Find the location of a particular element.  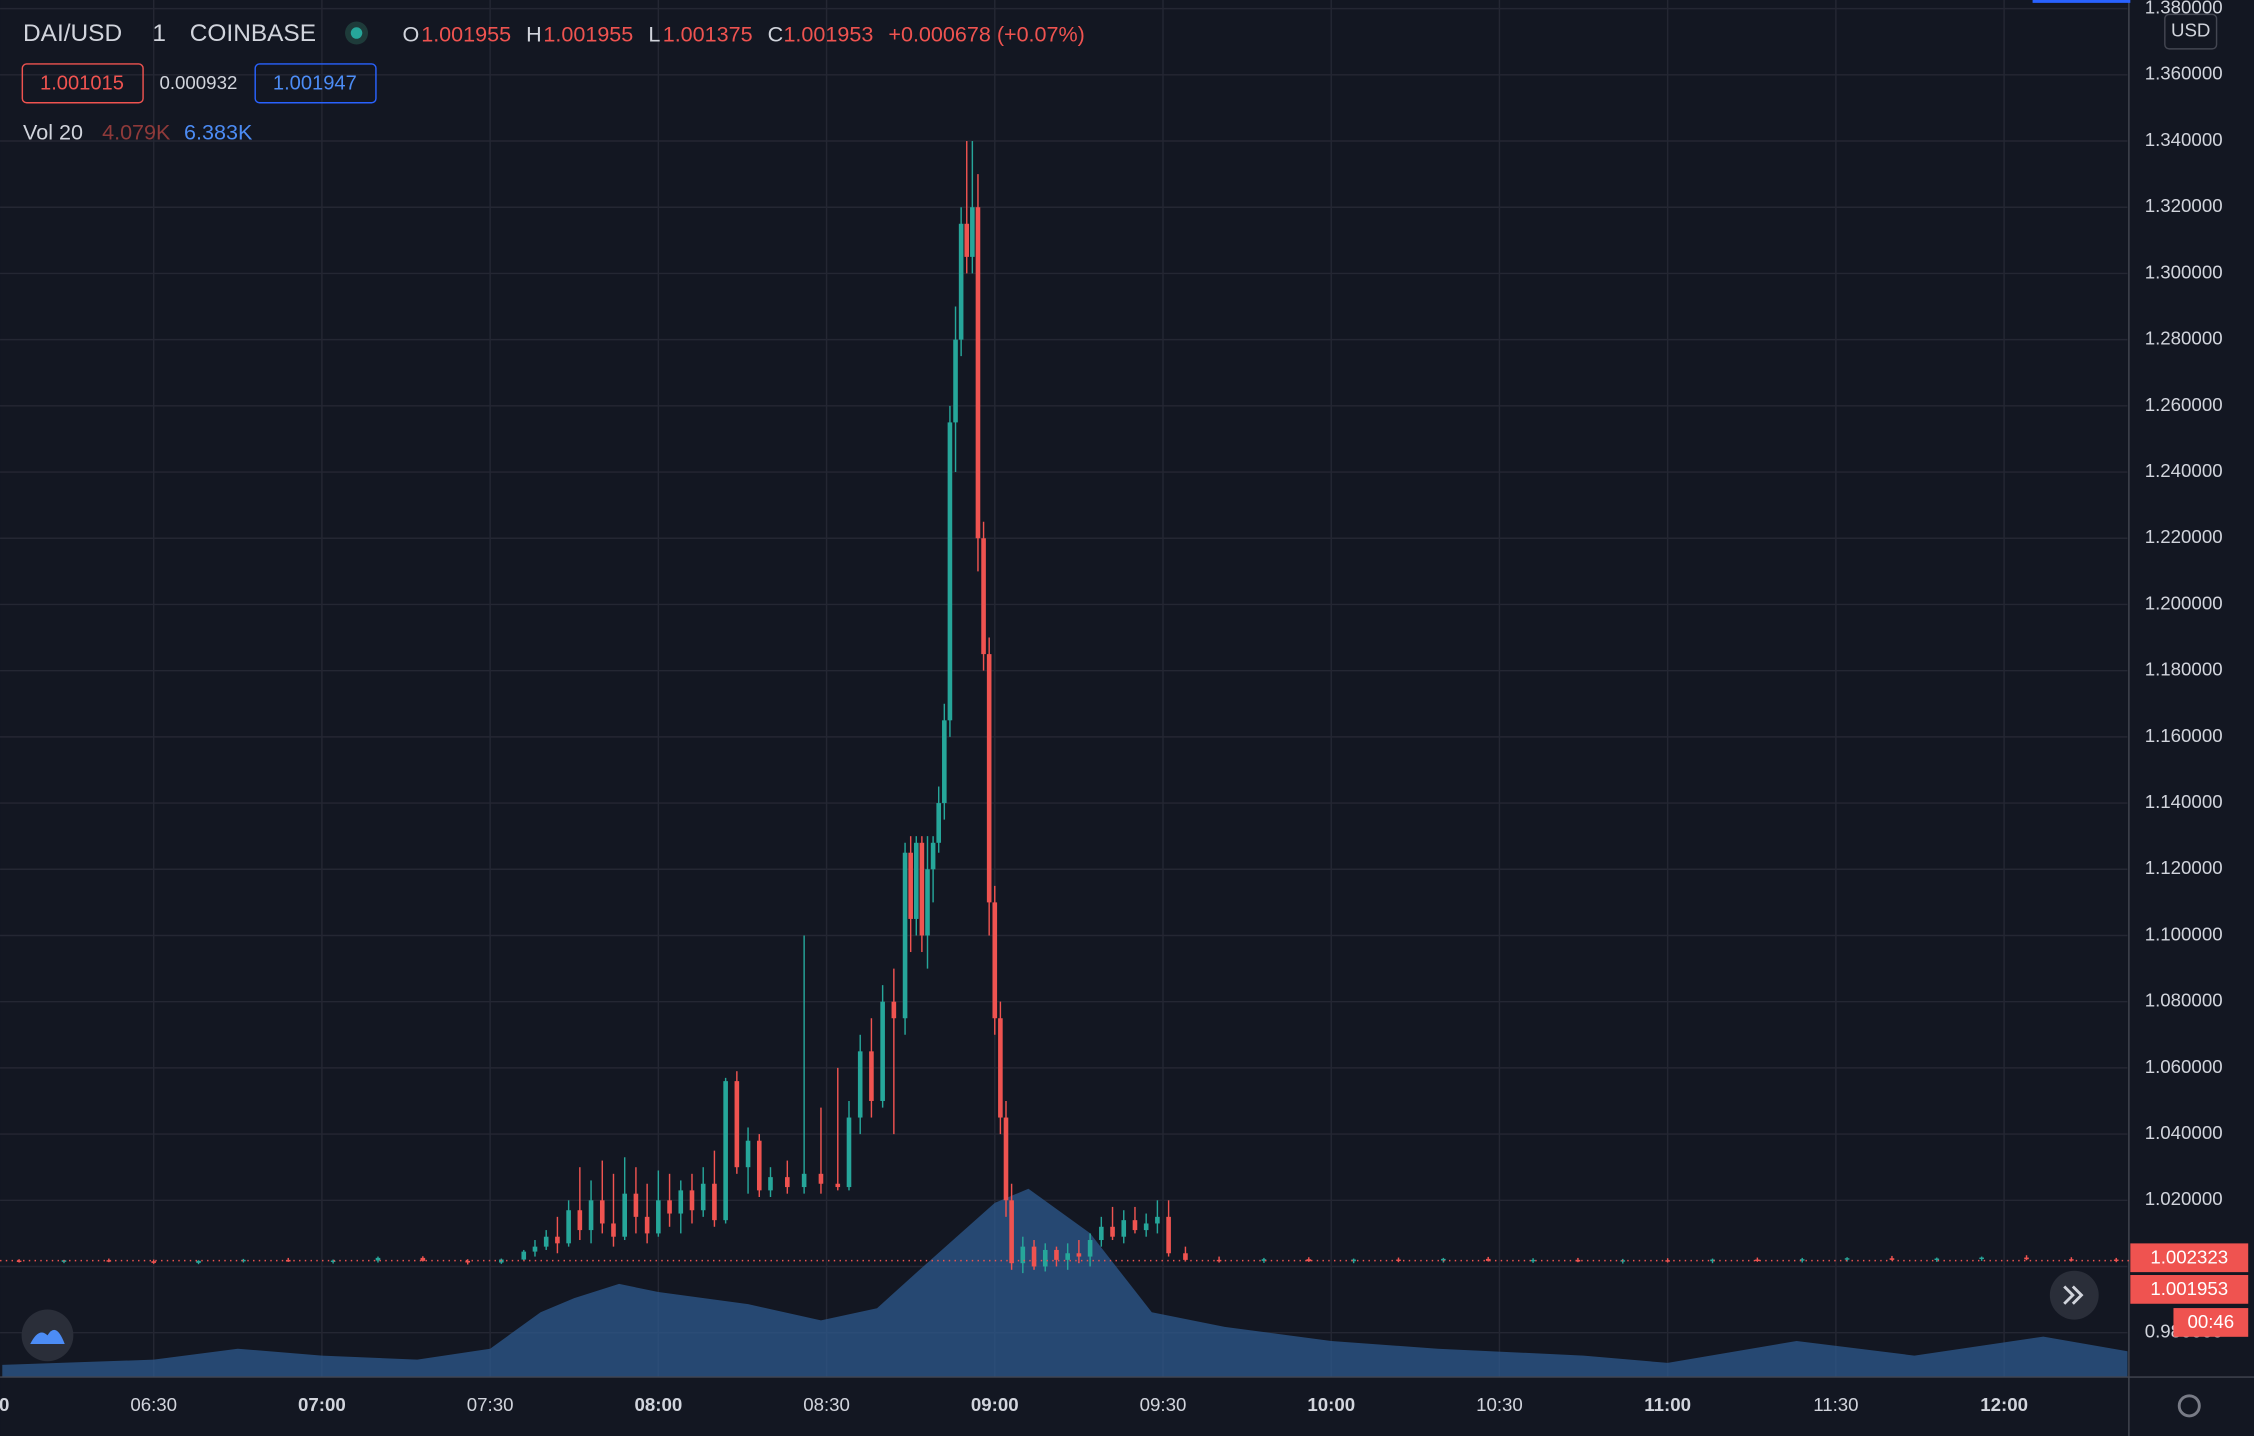

ask: 1.001947 is located at coordinates (315, 83).